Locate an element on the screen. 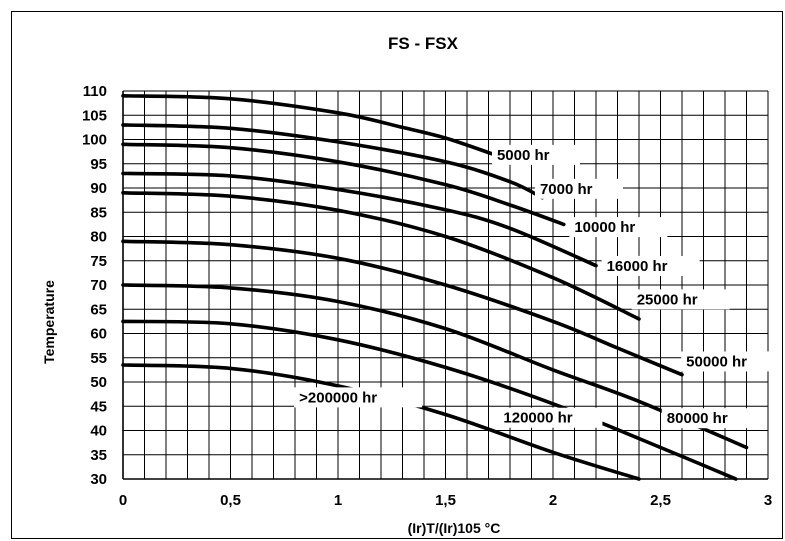 This screenshot has width=785, height=541. y-tick-label: 30 is located at coordinates (98, 479).